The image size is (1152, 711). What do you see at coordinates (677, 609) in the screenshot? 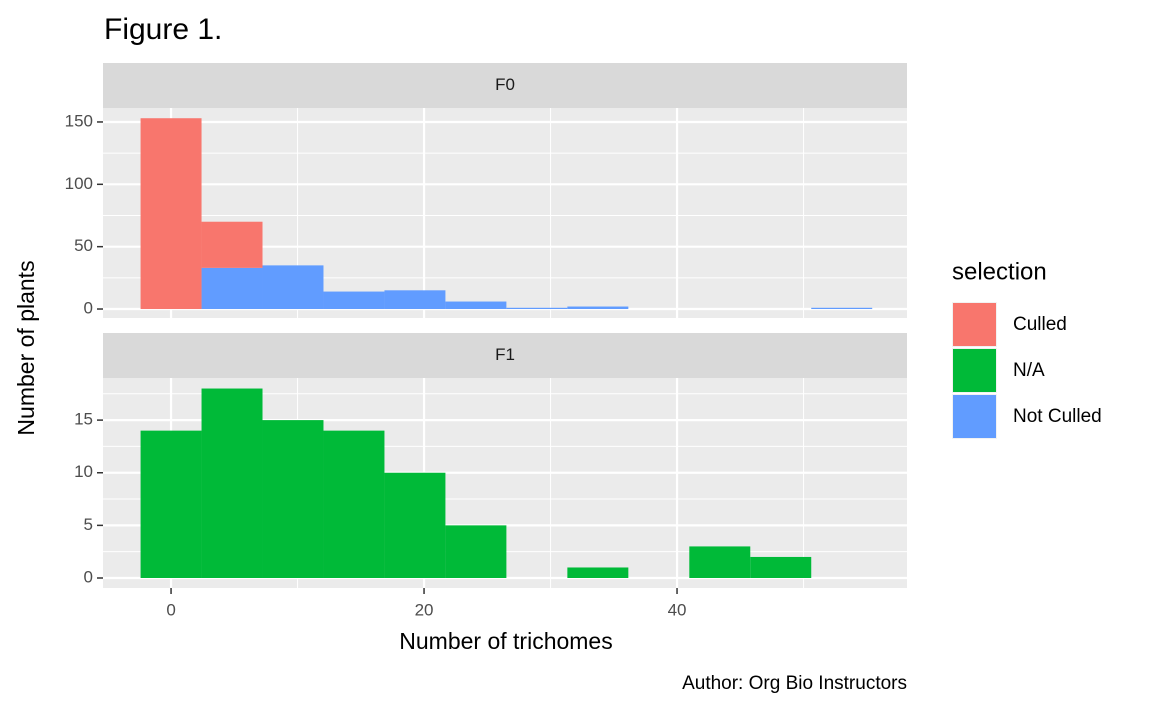
I see `x-tick-label: 40` at bounding box center [677, 609].